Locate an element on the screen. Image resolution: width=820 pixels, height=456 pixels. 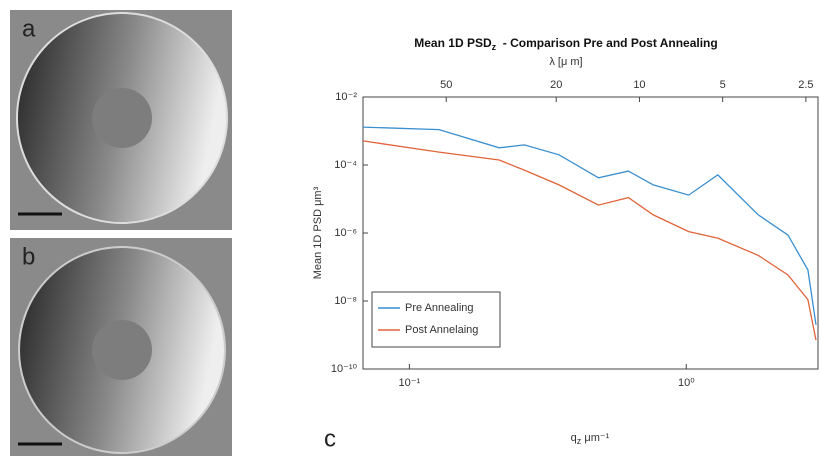
panel-label: b is located at coordinates (28, 256).